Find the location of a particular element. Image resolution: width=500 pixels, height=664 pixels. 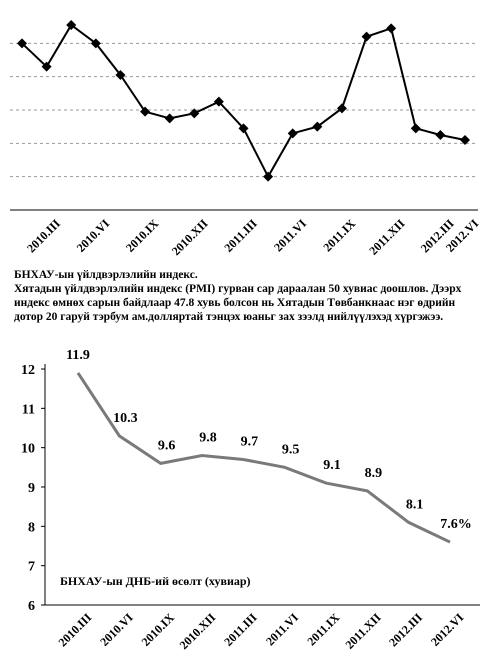

y-tick-label: 12 is located at coordinates (28, 370).